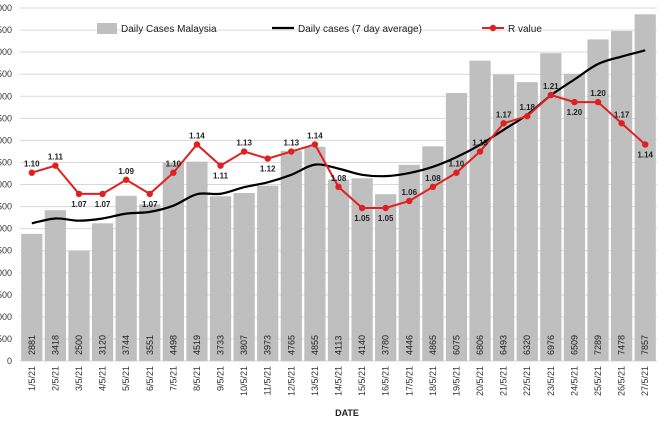 The height and width of the screenshot is (428, 665). Describe the element at coordinates (622, 345) in the screenshot. I see `bar-value-label: 7478` at that location.